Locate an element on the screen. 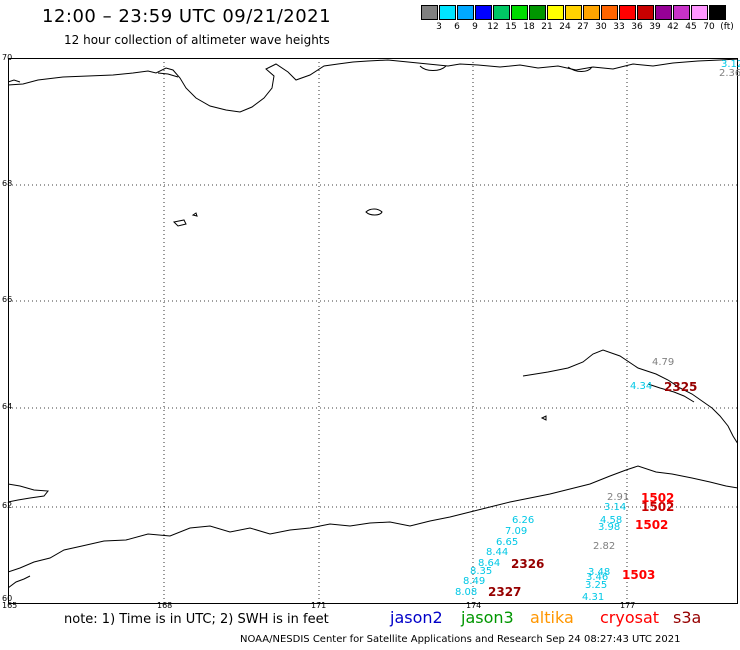 This screenshot has width=740, height=650. wave-height-label: 4.79 is located at coordinates (663, 362).